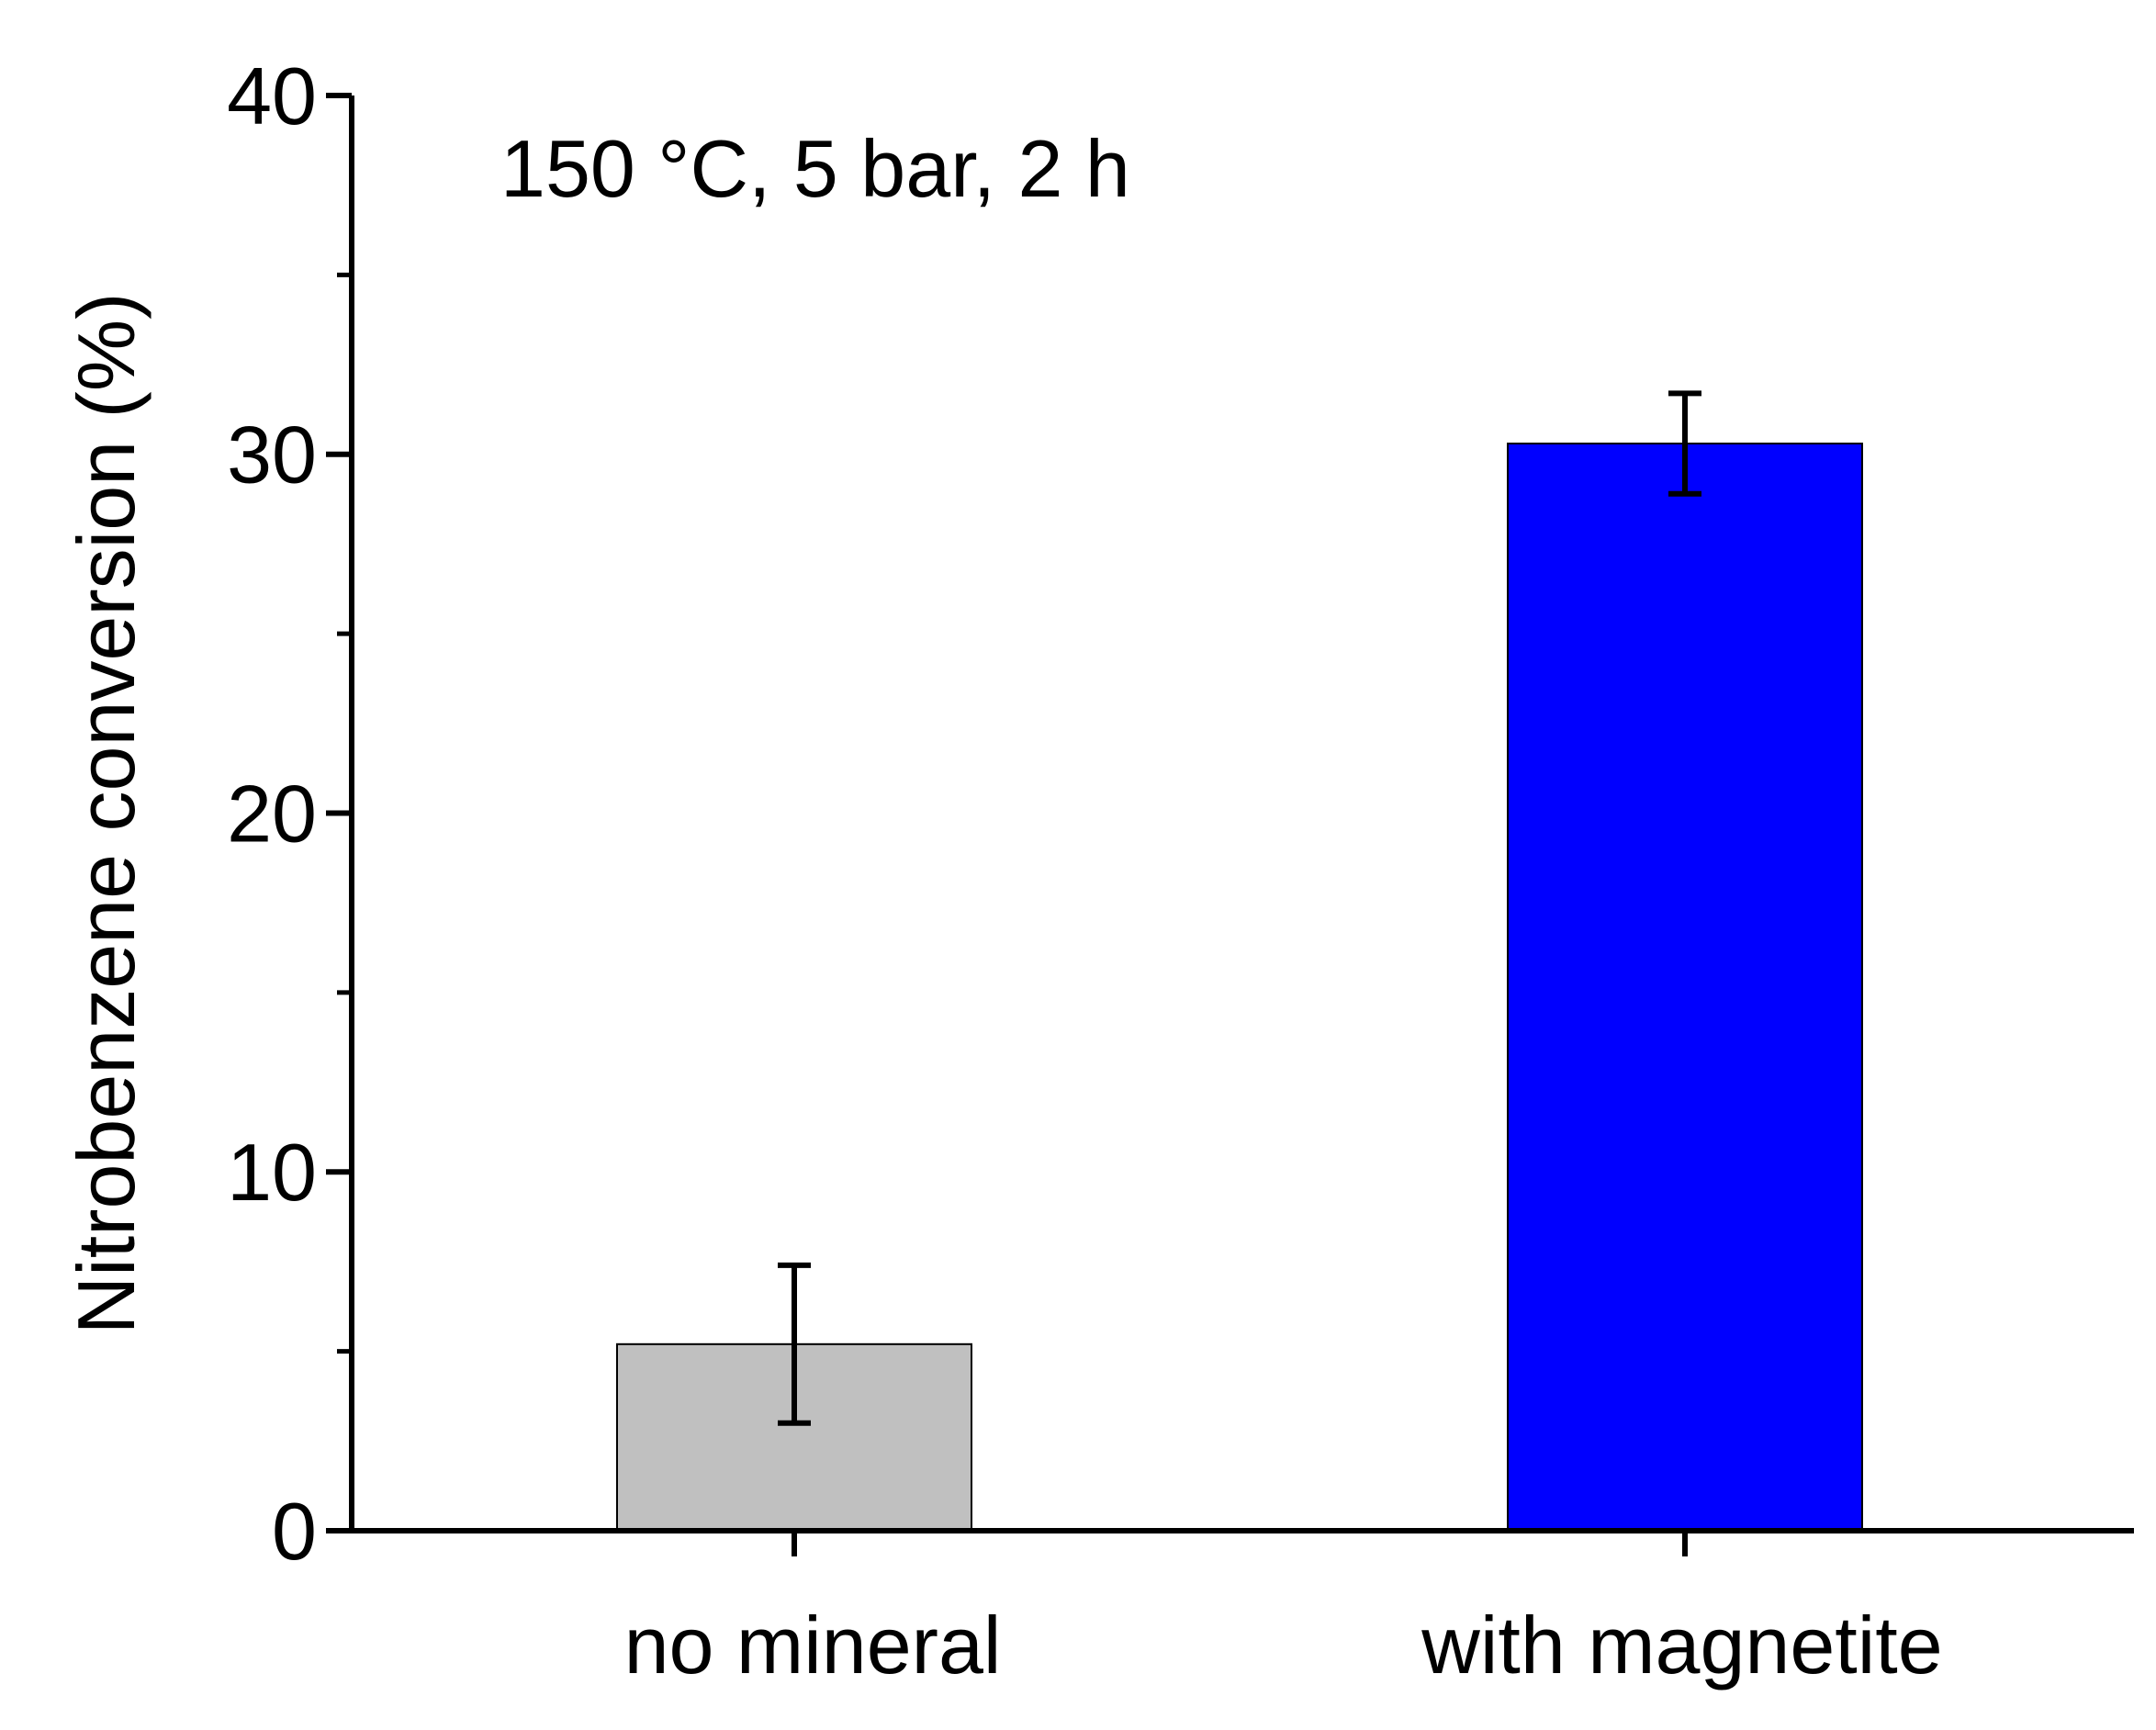 The image size is (2156, 1730). What do you see at coordinates (272, 455) in the screenshot?
I see `y-tick-label: 30` at bounding box center [272, 455].